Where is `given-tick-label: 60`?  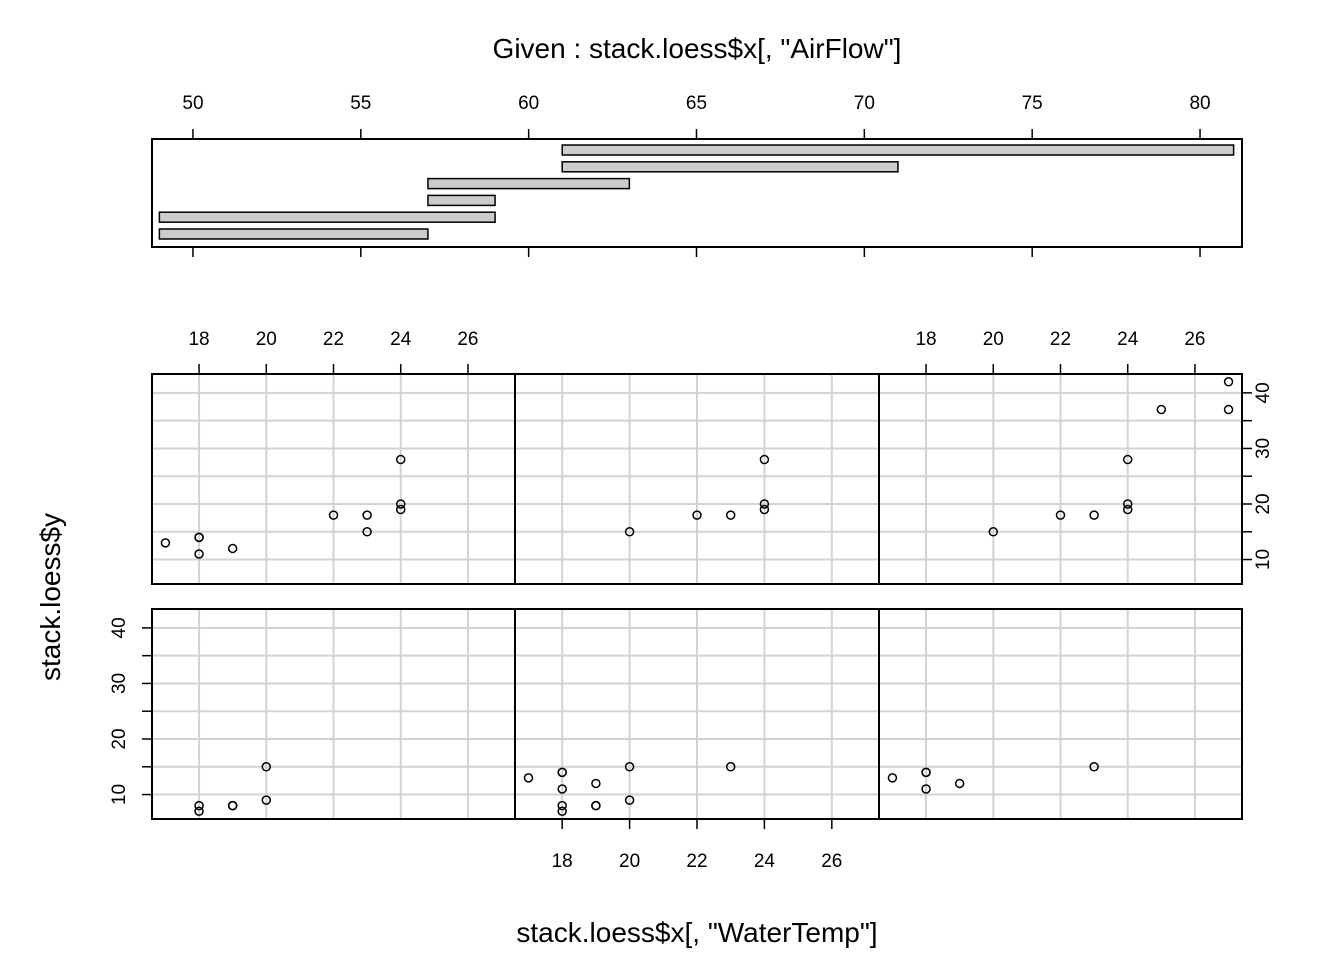
given-tick-label: 60 is located at coordinates (528, 103).